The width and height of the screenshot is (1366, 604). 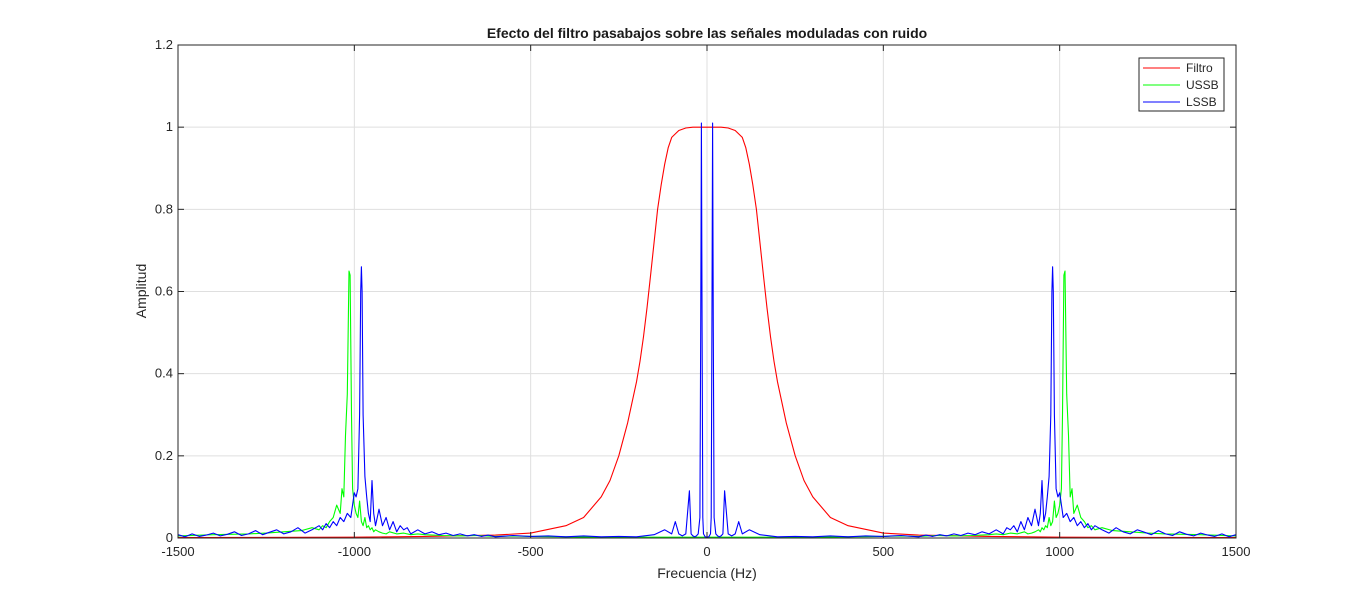 What do you see at coordinates (169, 537) in the screenshot?
I see `y-tick-label: 0` at bounding box center [169, 537].